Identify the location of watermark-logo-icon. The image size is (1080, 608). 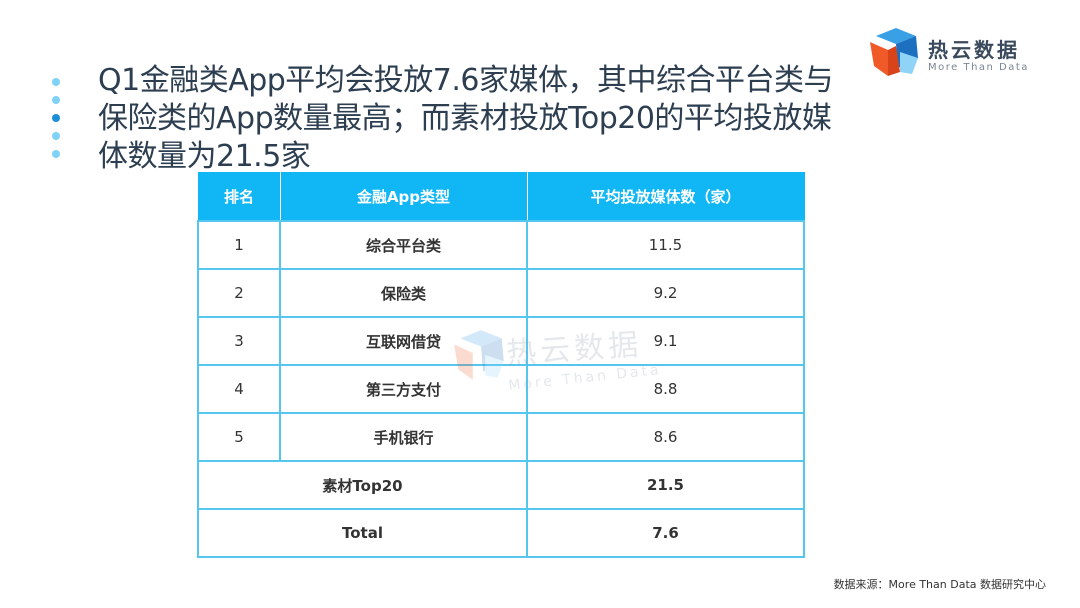
(479, 355).